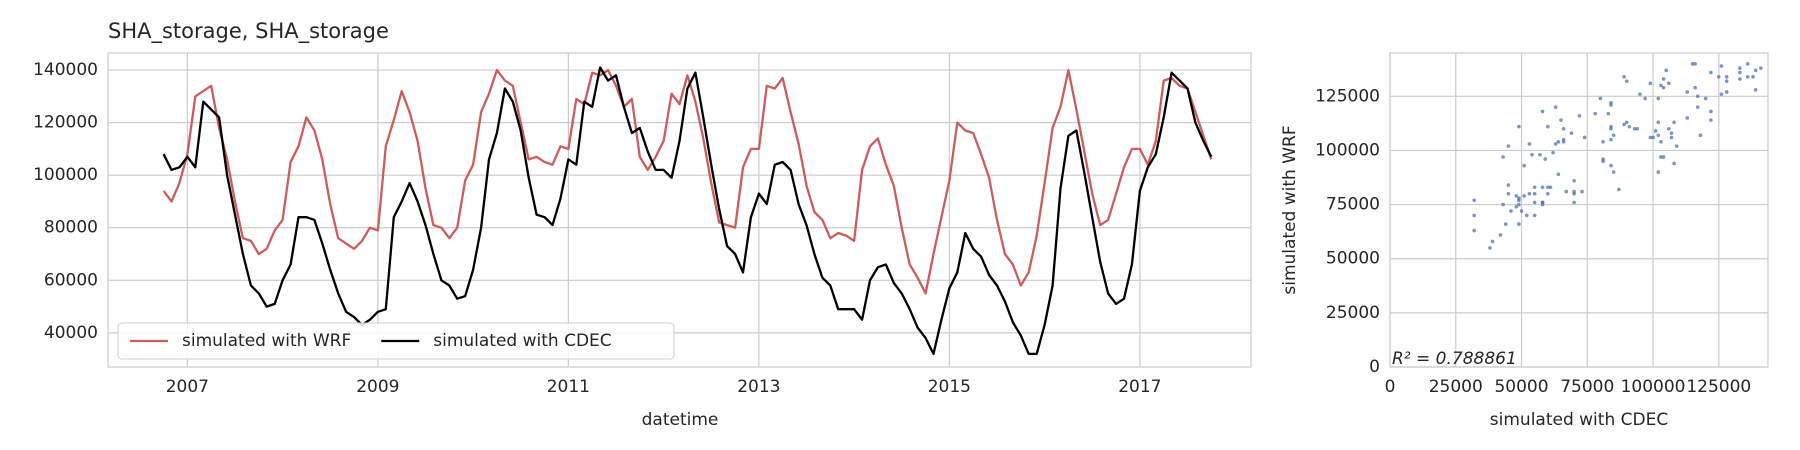  Describe the element at coordinates (187, 387) in the screenshot. I see `x-tick-label: 2007` at that location.